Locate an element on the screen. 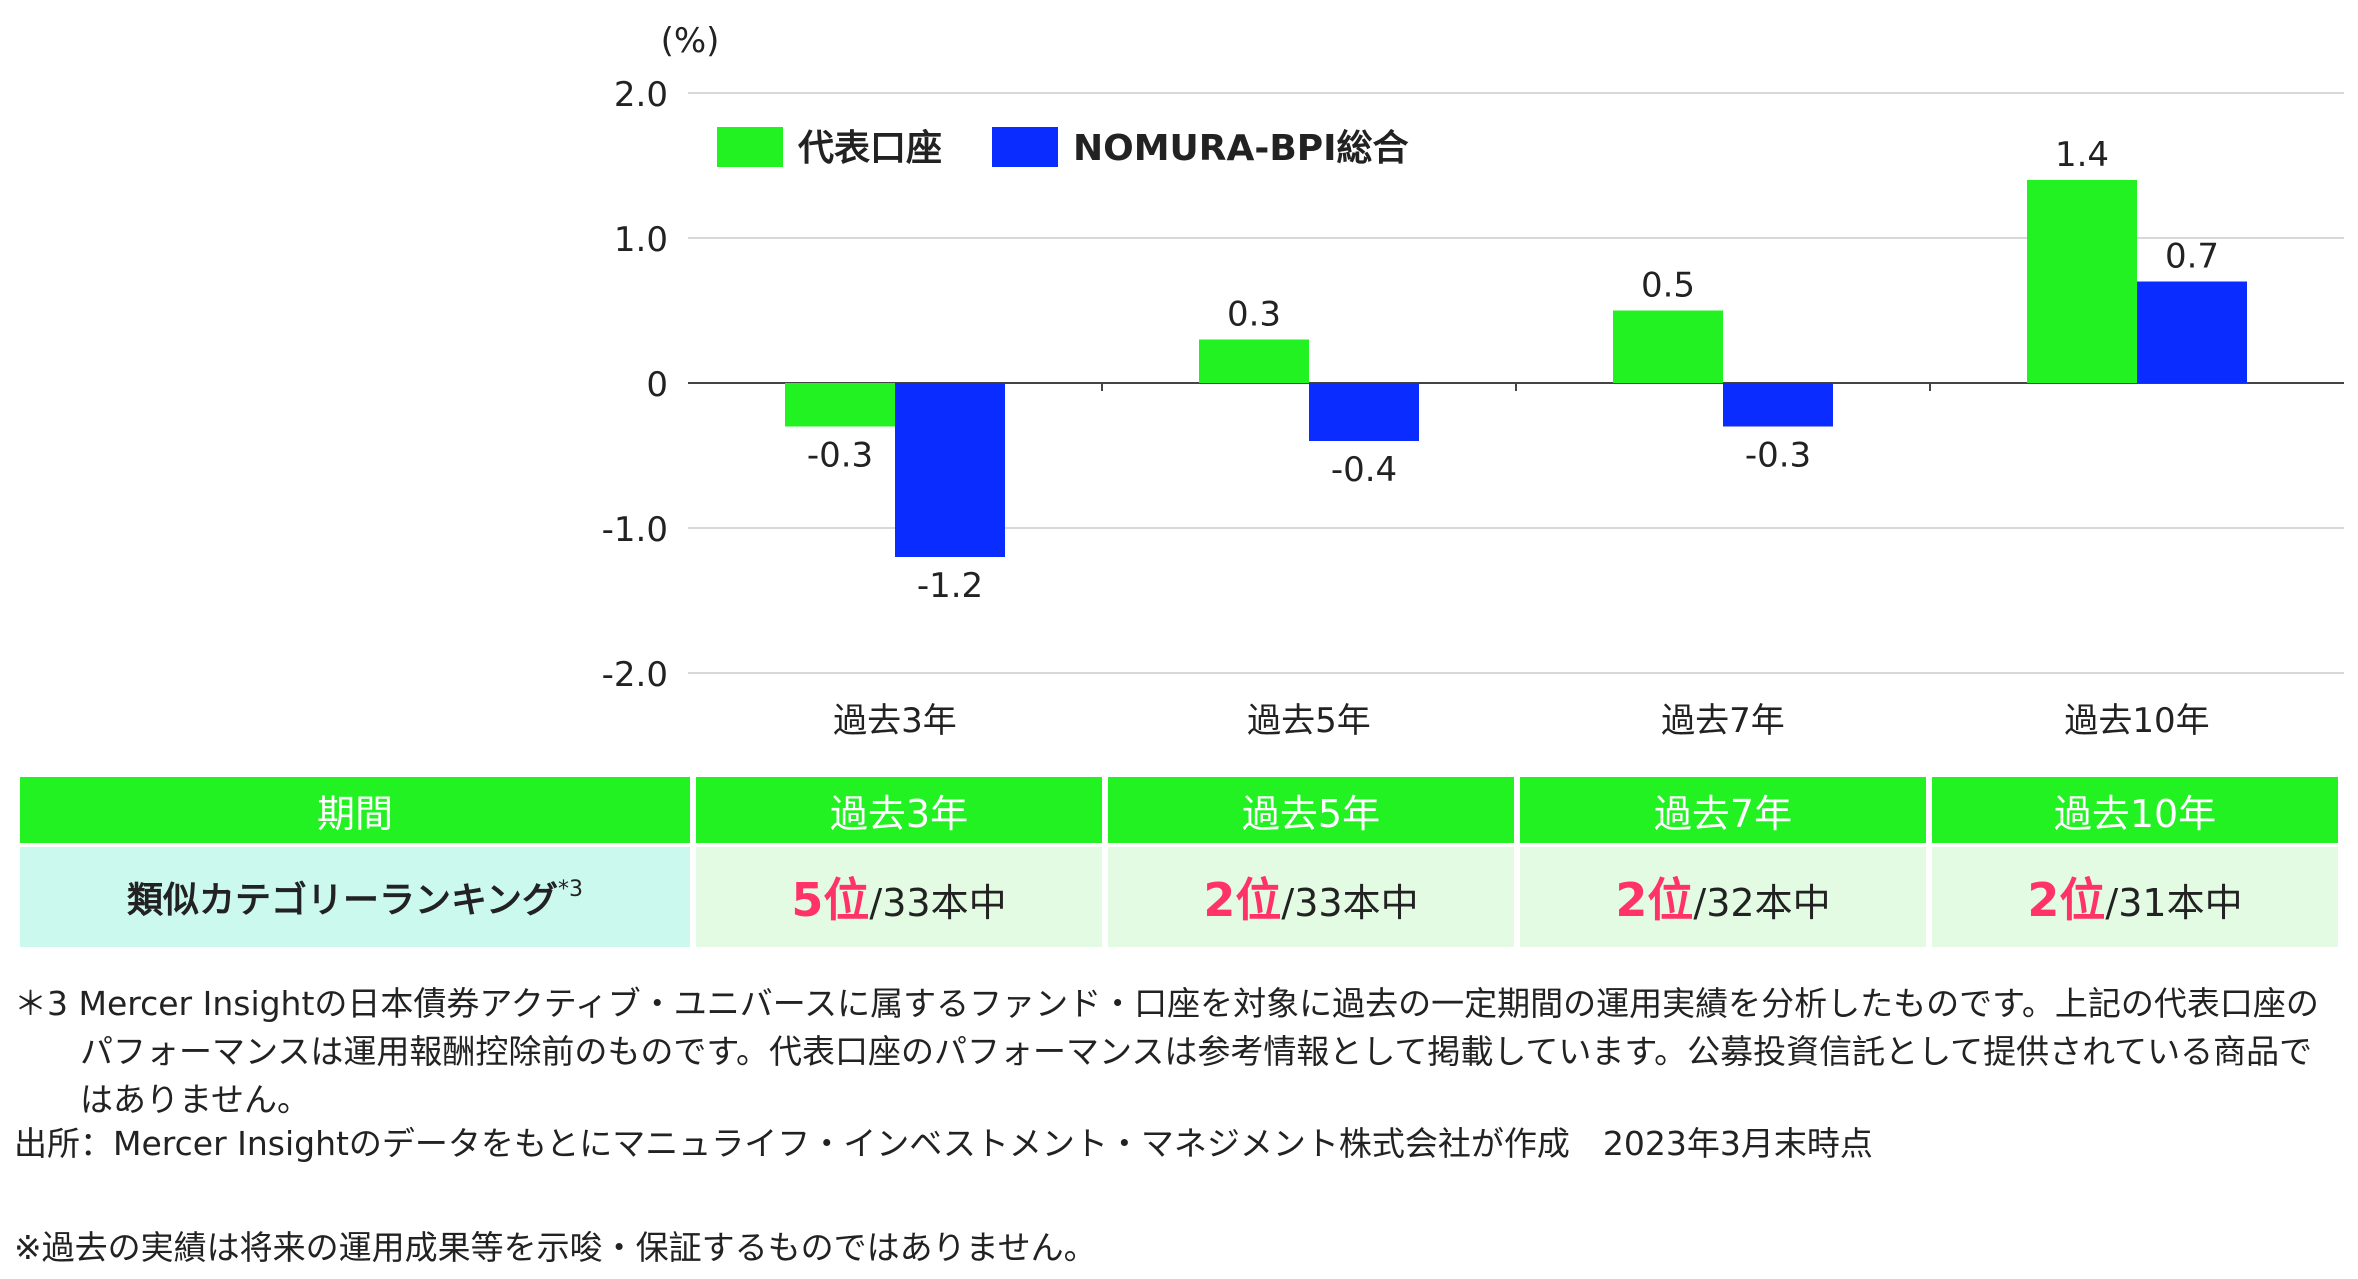 Image resolution: width=2358 pixels, height=1279 pixels. y-tick-label: -1.0 is located at coordinates (635, 530).